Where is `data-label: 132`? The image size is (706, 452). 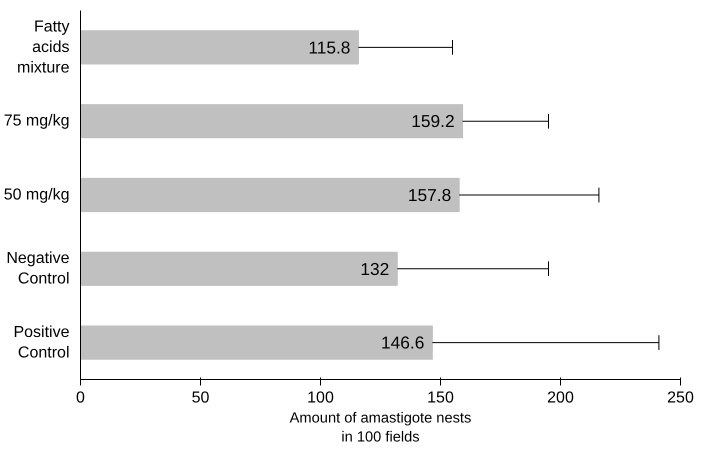
data-label: 132 is located at coordinates (375, 268).